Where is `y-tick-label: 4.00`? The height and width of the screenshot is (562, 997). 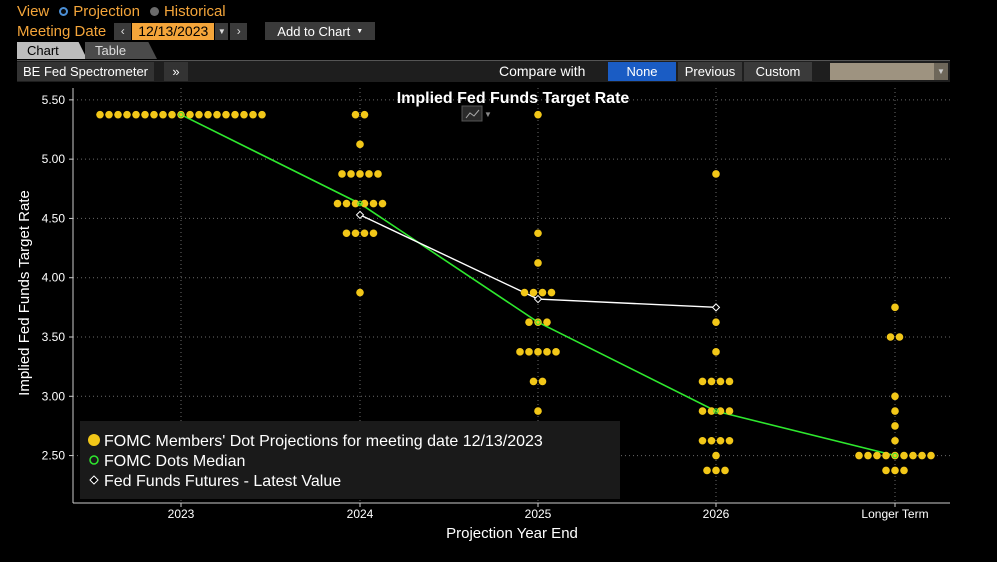
y-tick-label: 4.00 is located at coordinates (54, 278).